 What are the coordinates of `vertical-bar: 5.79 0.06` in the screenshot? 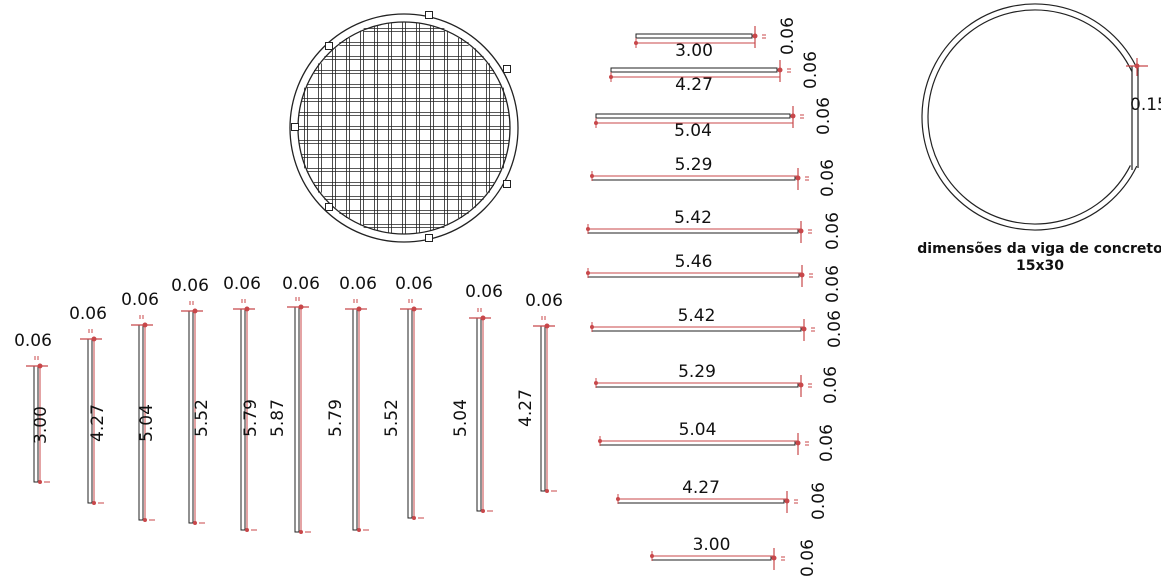 It's located at (351, 403).